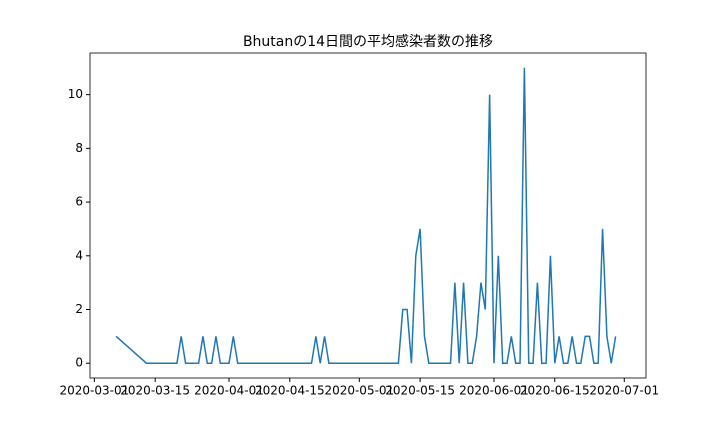 This screenshot has height=436, width=720. Describe the element at coordinates (624, 391) in the screenshot. I see `x-tick-label: 2020-07-01` at that location.